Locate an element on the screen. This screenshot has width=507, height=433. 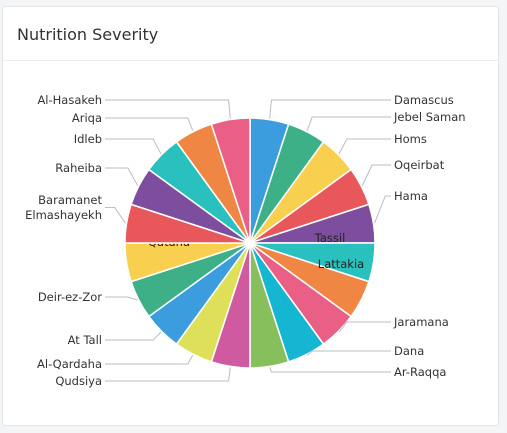
slice-label: Raheiba is located at coordinates (78, 168).